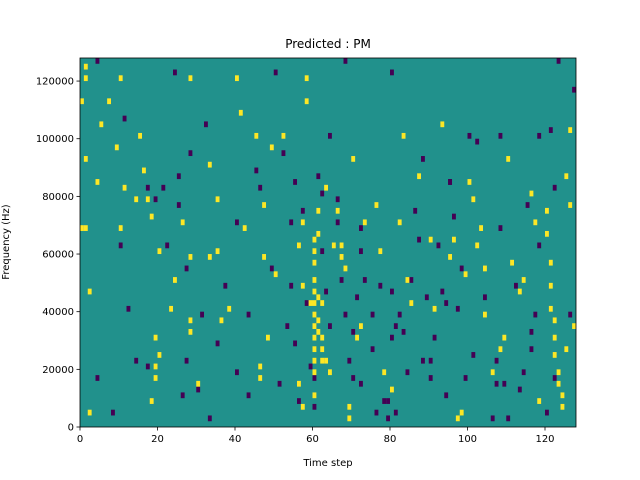  Describe the element at coordinates (316, 436) in the screenshot. I see `x-axis: 0 20 40 60 80 100 120` at that location.